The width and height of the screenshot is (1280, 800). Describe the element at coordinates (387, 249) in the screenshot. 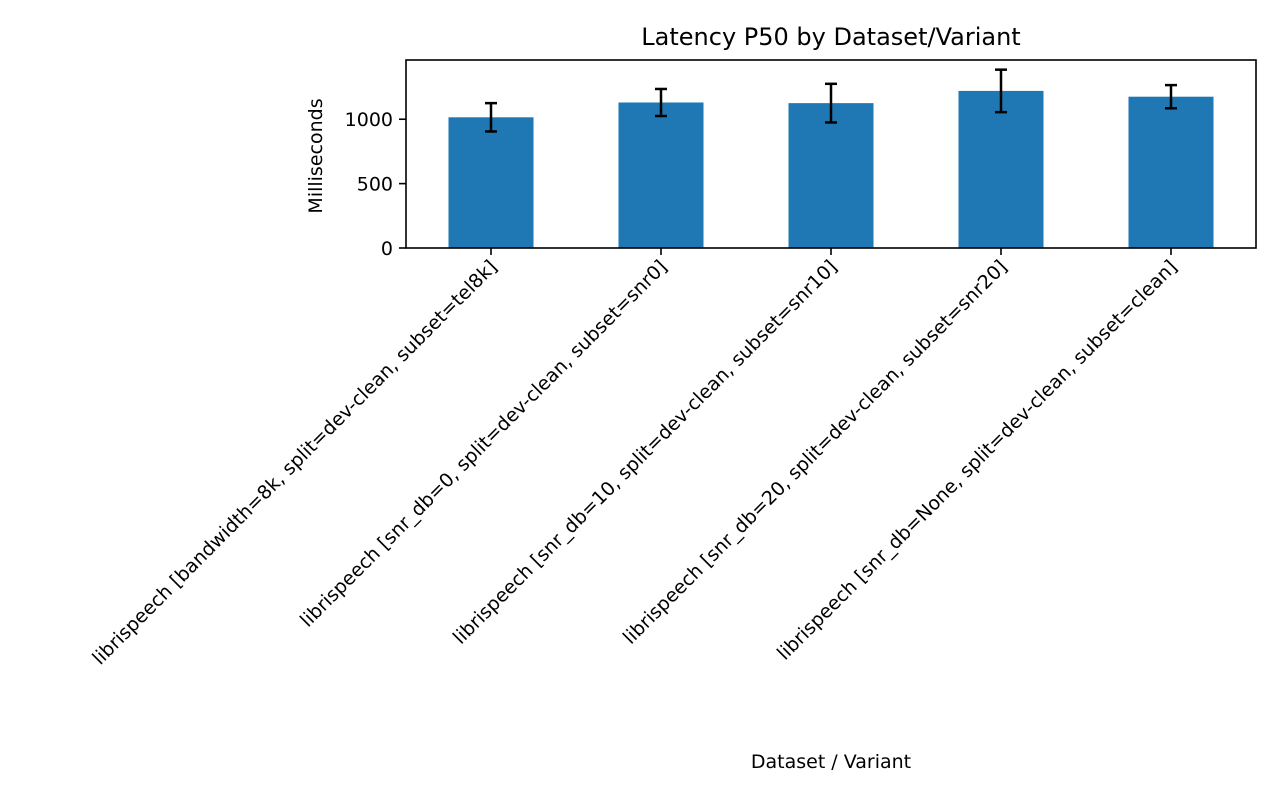

I see `y-tick-label-0: 0` at that location.